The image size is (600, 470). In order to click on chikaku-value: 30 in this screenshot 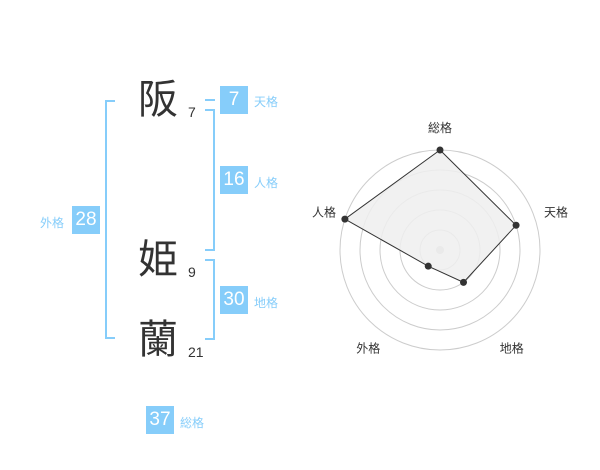, I will do `click(234, 300)`.